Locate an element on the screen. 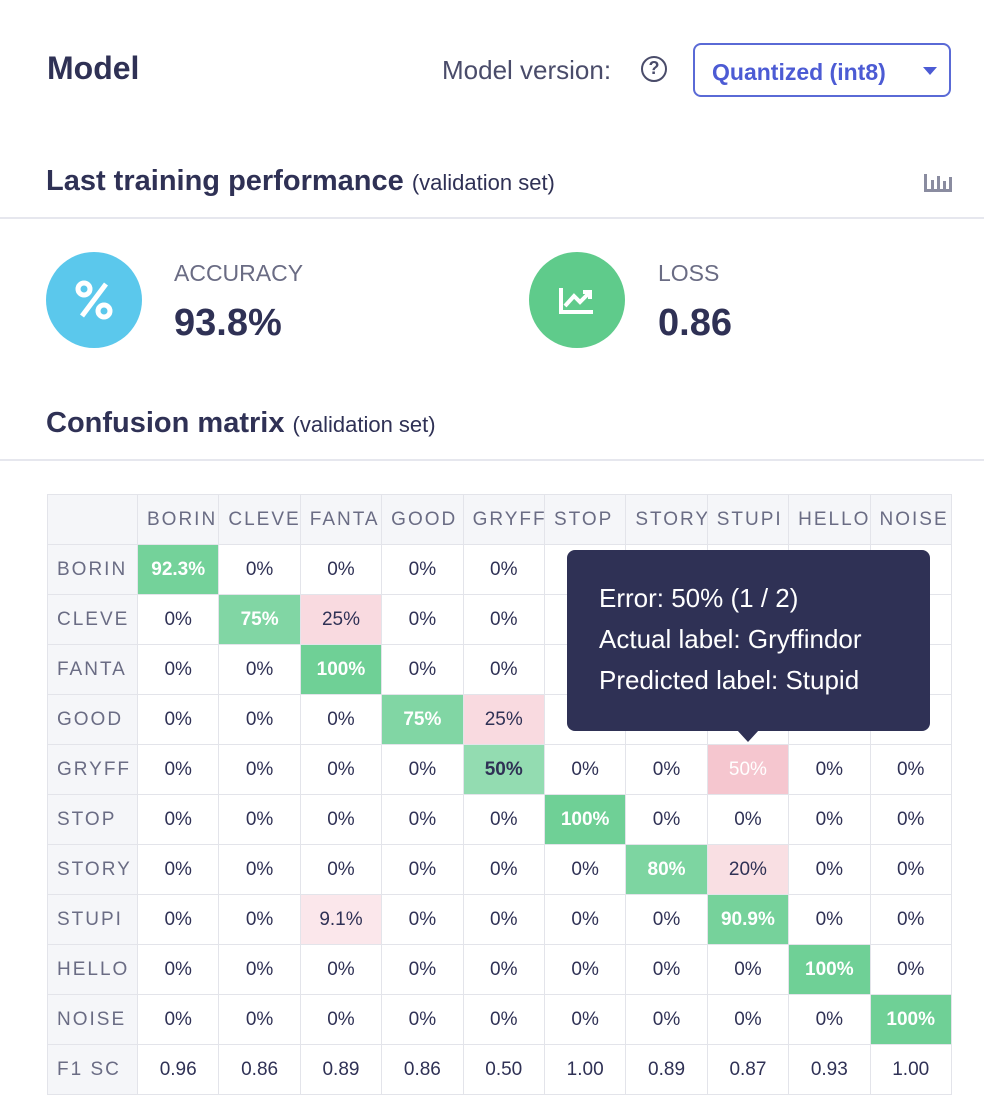 This screenshot has height=1118, width=984. matrix-row: STORY 0% 0% 0% 0% 0% 0% 80% 20% 0% 0% is located at coordinates (499, 869).